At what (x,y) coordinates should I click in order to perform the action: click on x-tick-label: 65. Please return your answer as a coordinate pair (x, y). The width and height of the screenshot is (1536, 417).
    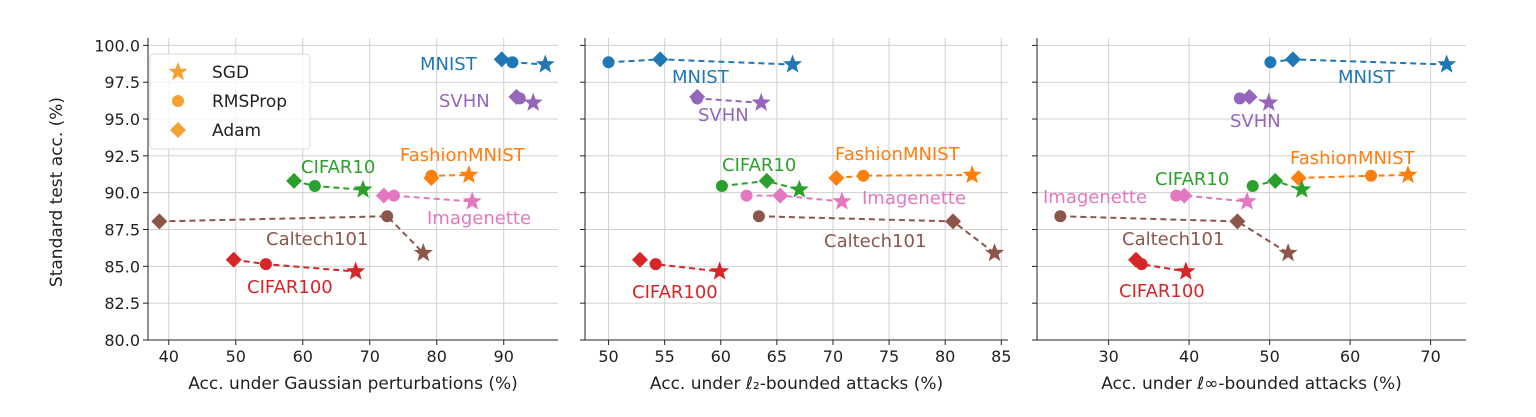
    Looking at the image, I should click on (777, 356).